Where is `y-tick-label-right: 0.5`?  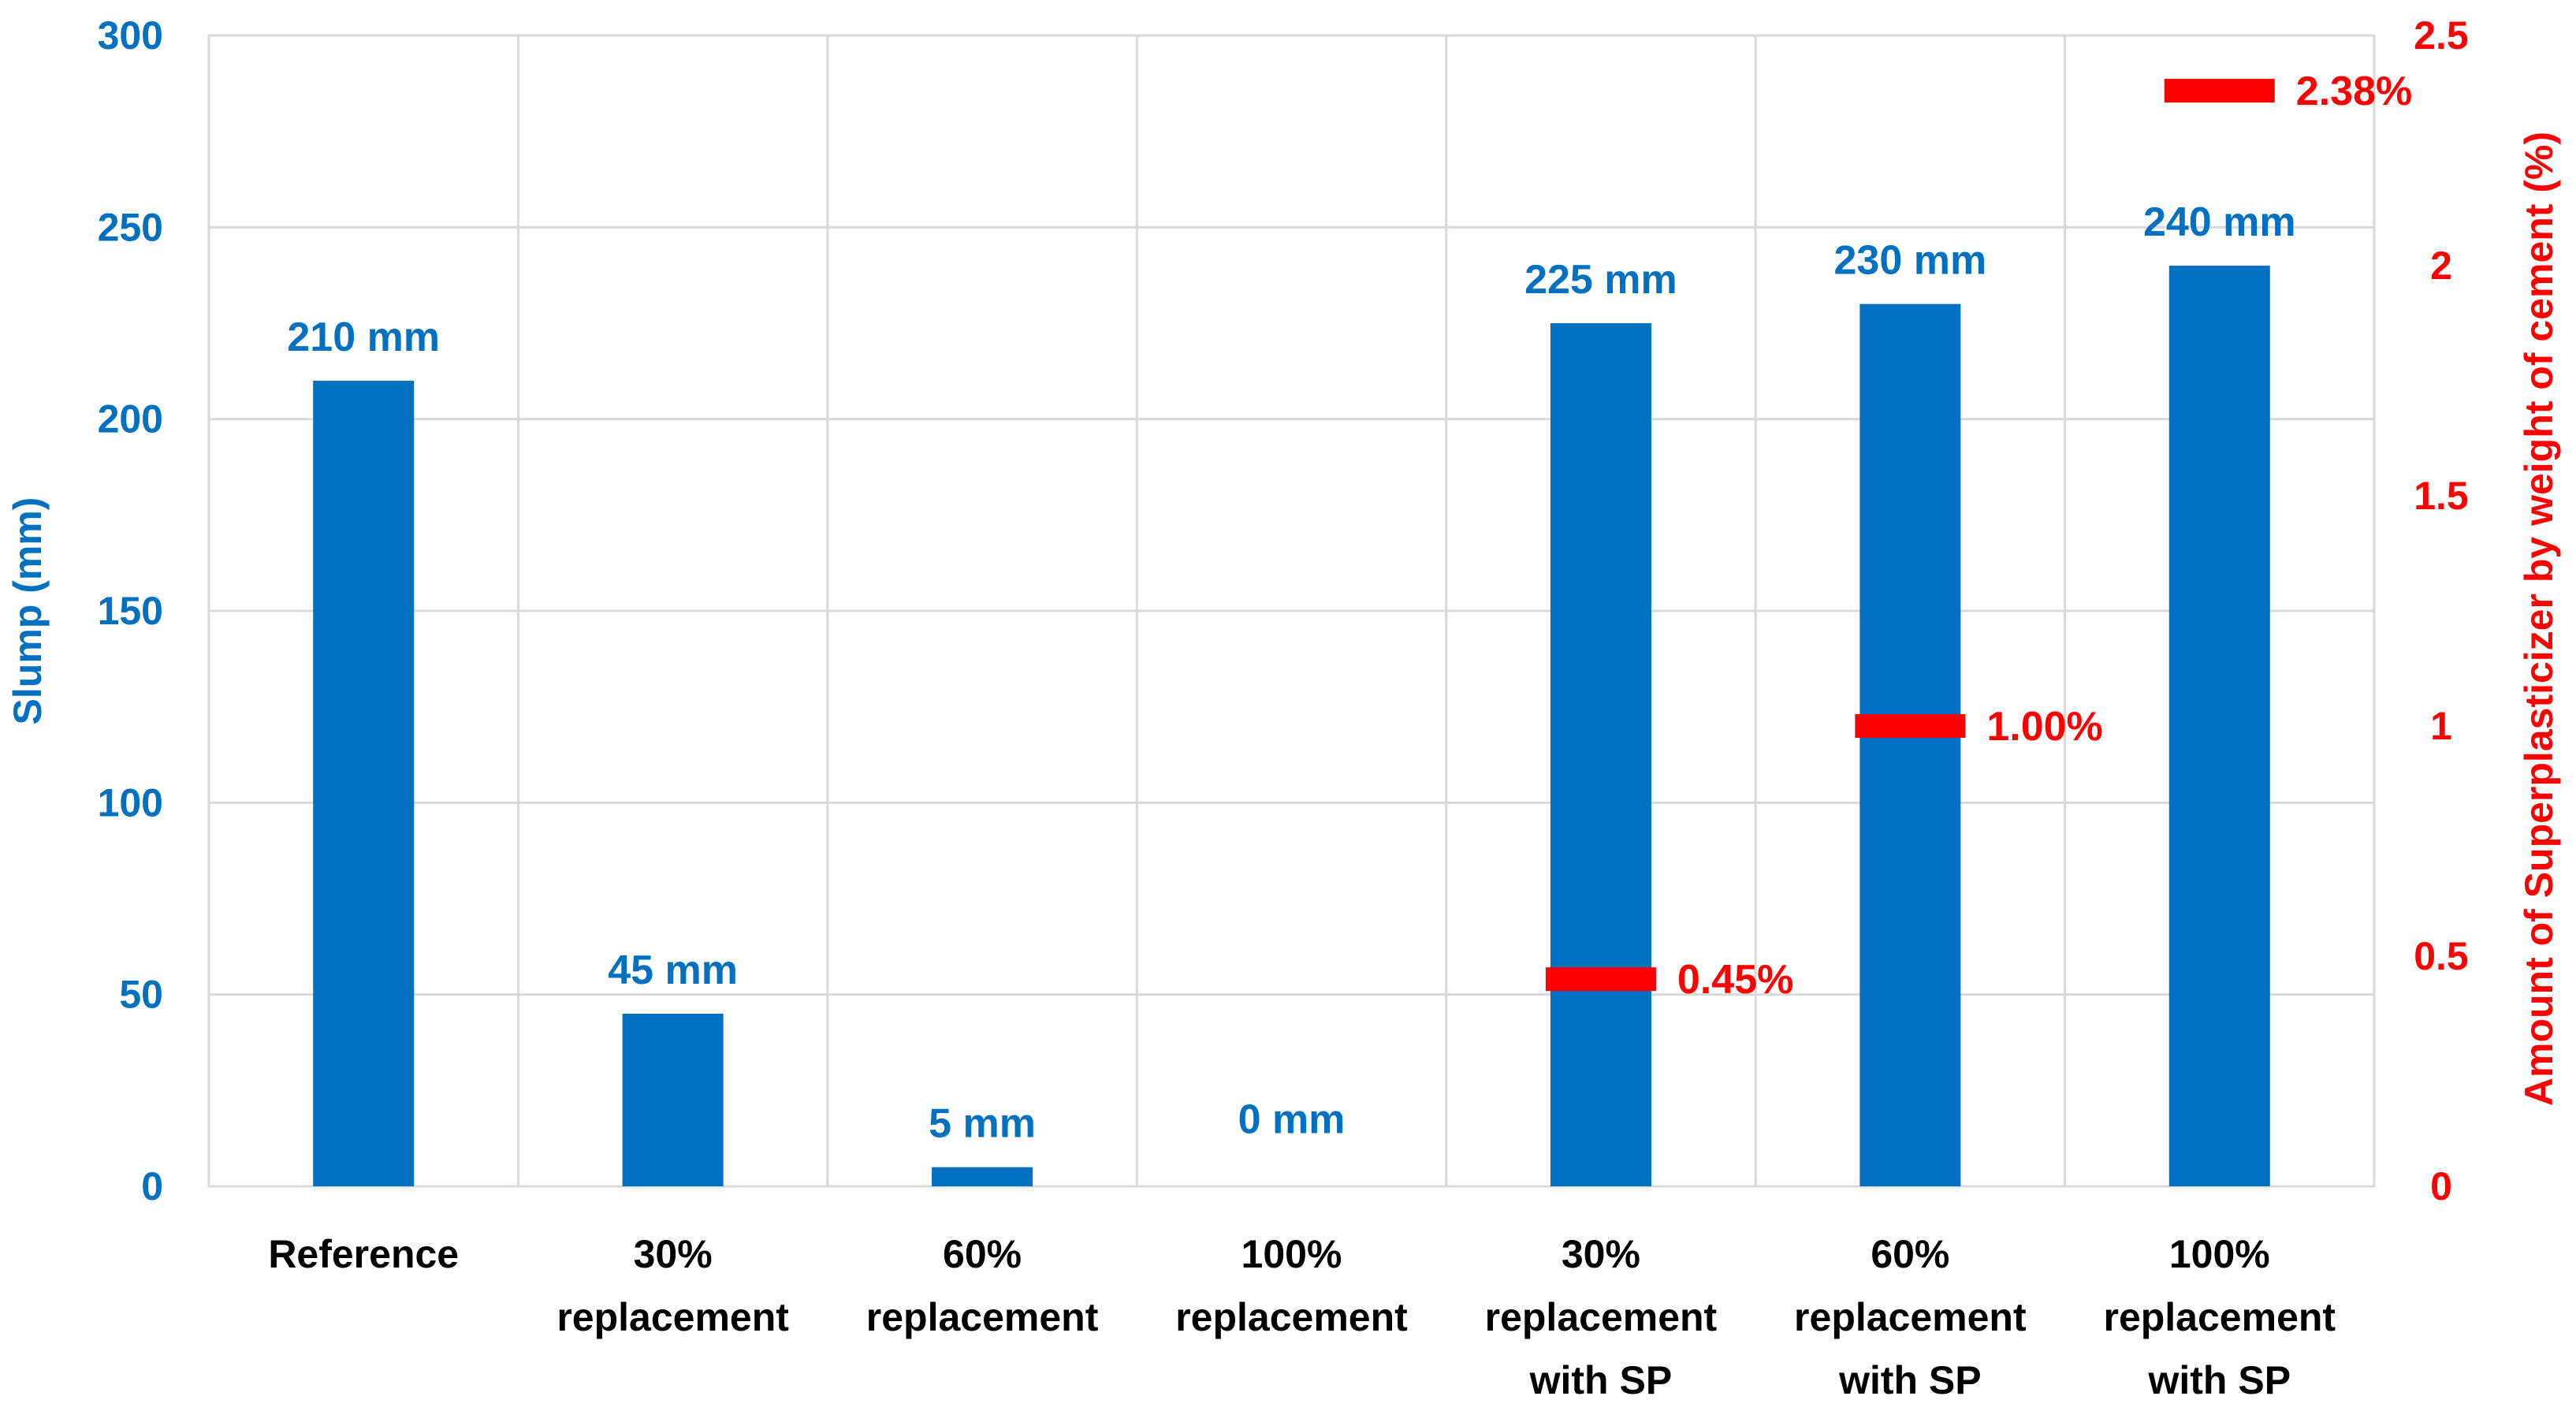 y-tick-label-right: 0.5 is located at coordinates (2441, 956).